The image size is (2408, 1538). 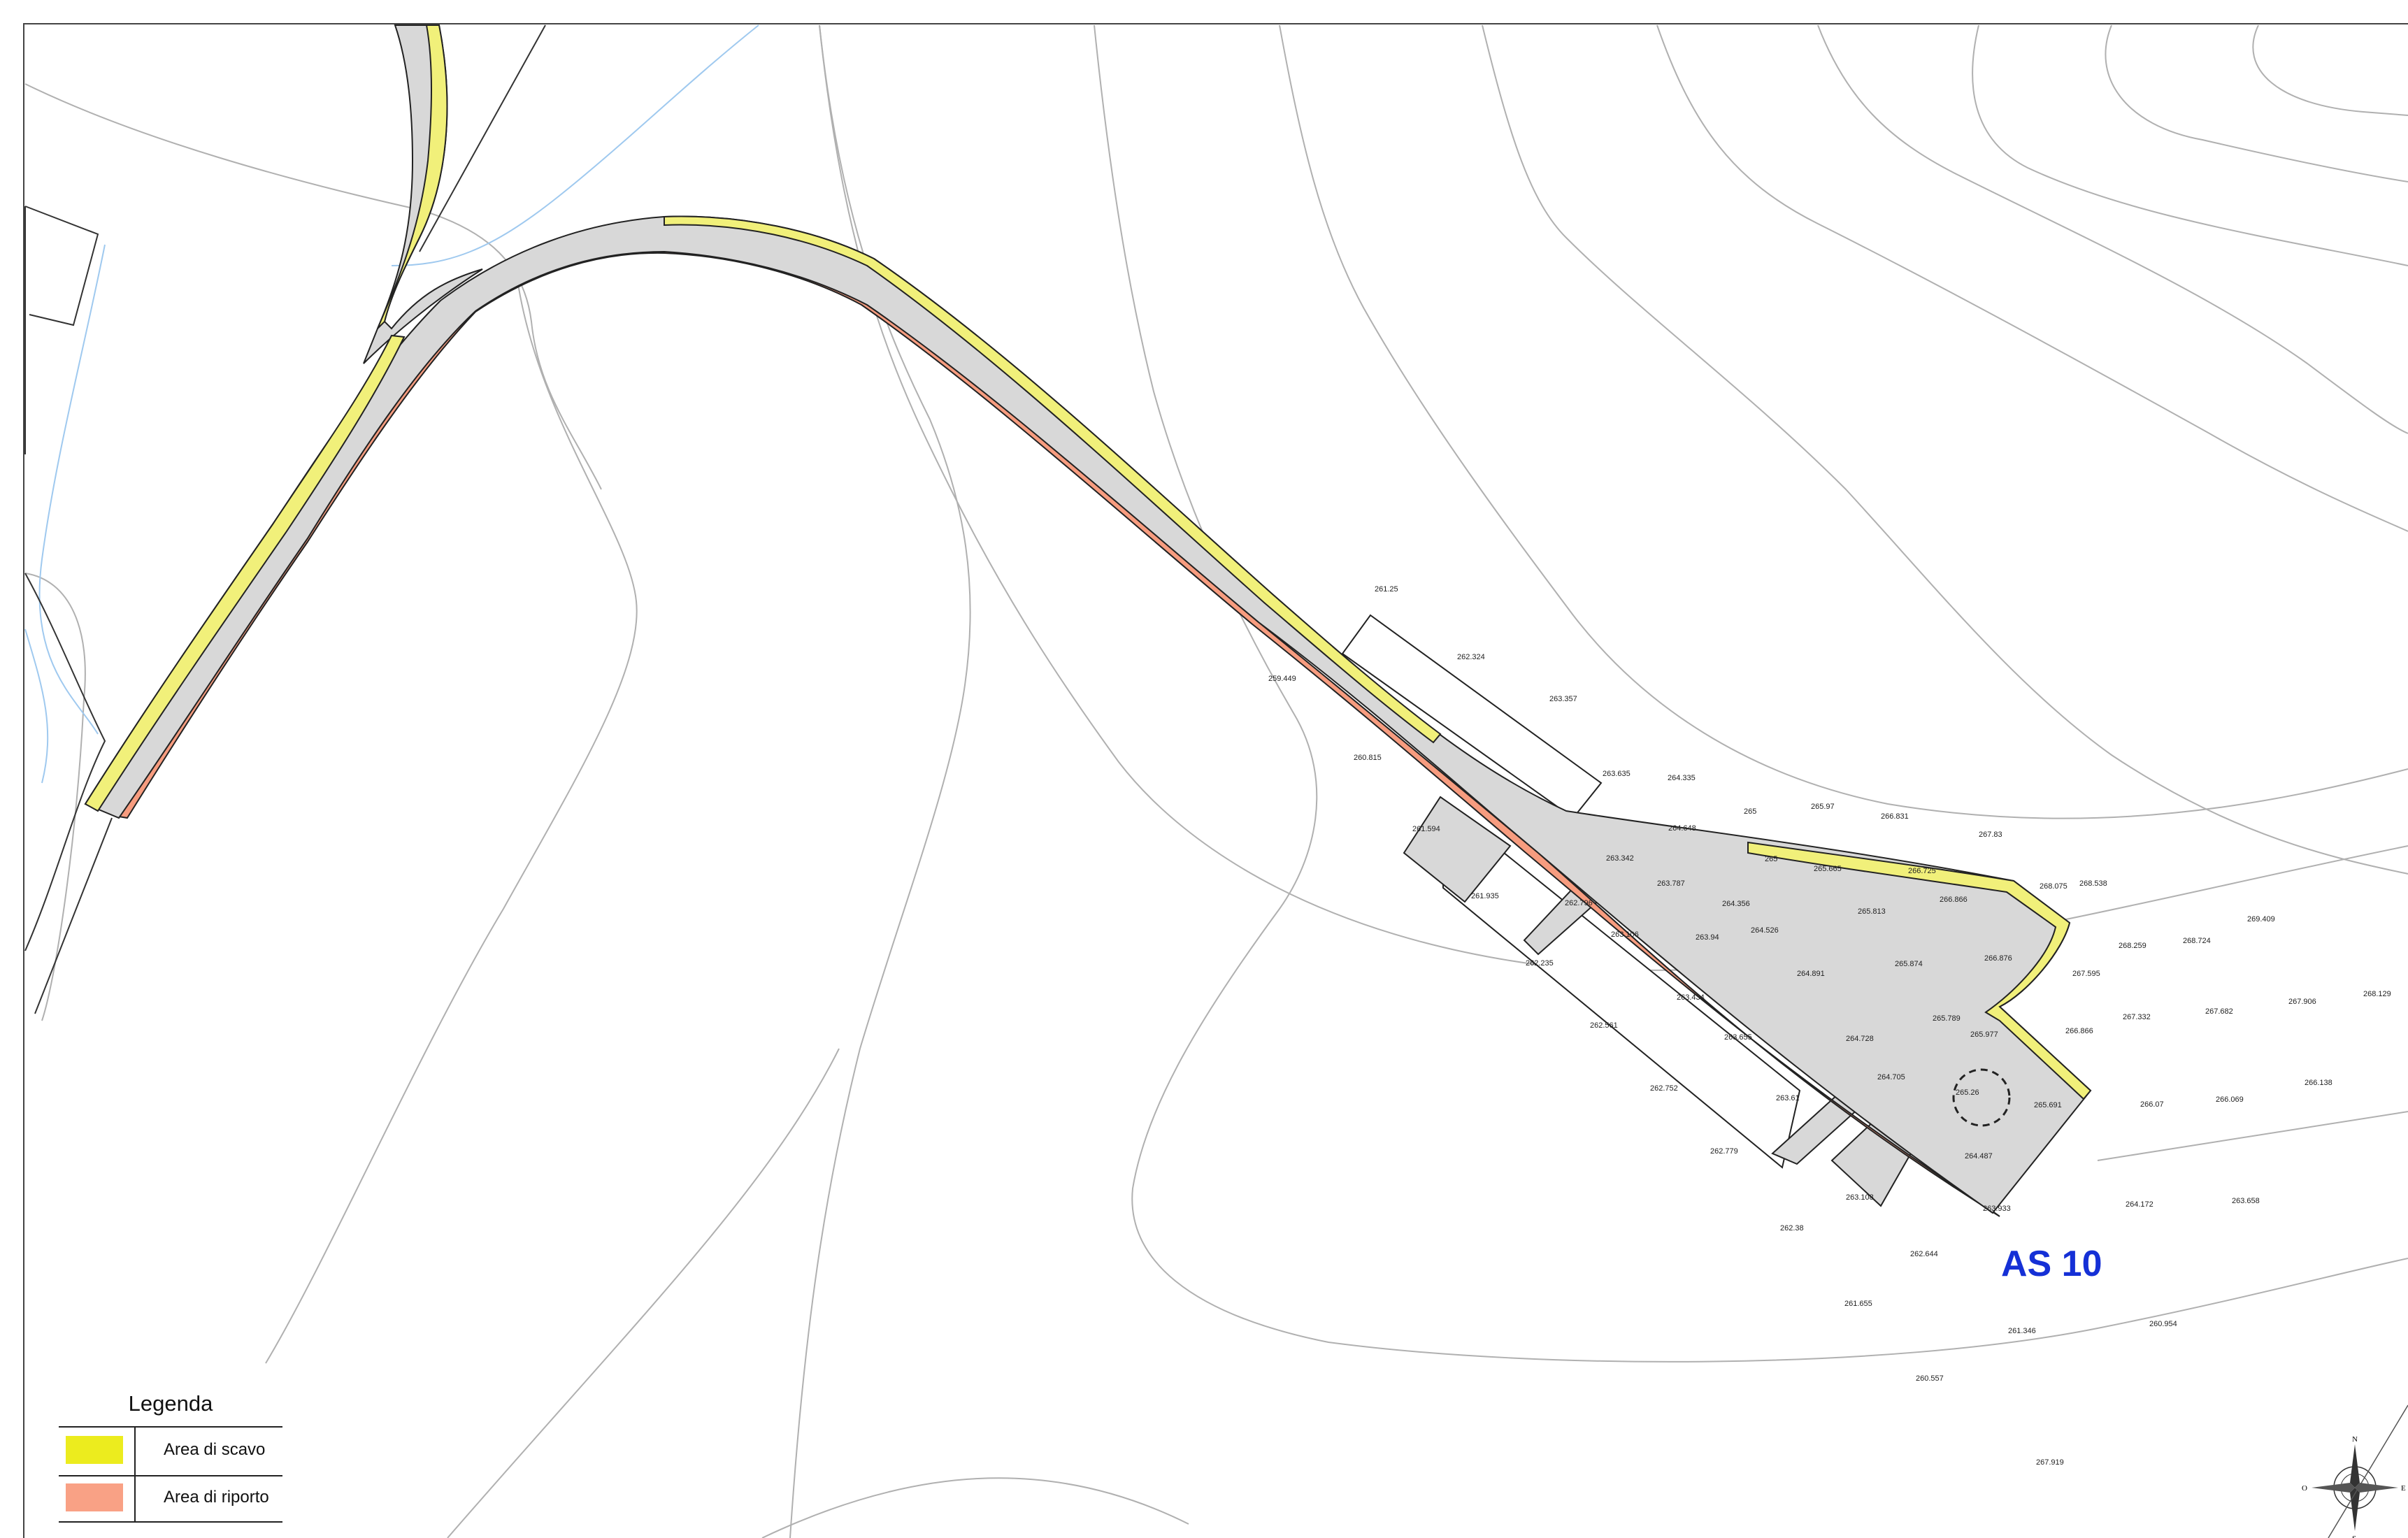 I want to click on elevation-label: 264.705, so click(x=1891, y=1077).